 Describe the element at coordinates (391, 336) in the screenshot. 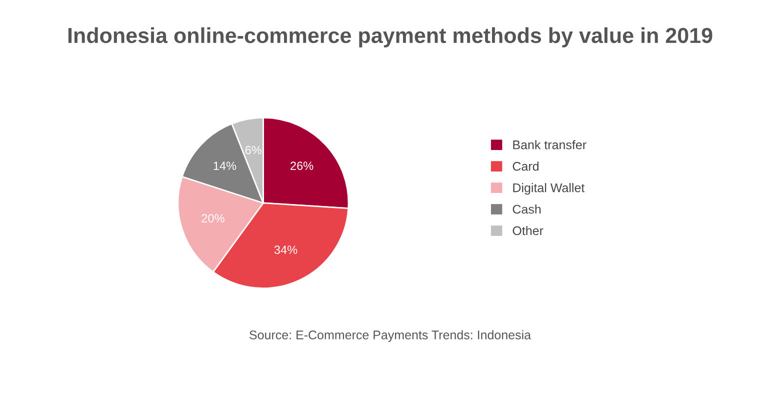

I see `source-note: Source: E-Commerce Payments Trends: Indonesia` at that location.